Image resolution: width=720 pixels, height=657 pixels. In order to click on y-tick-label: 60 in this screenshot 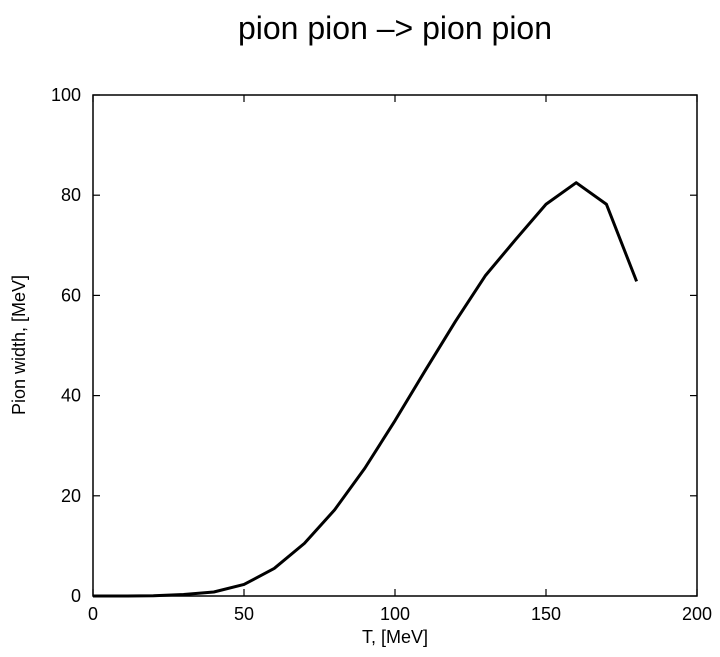, I will do `click(71, 295)`.